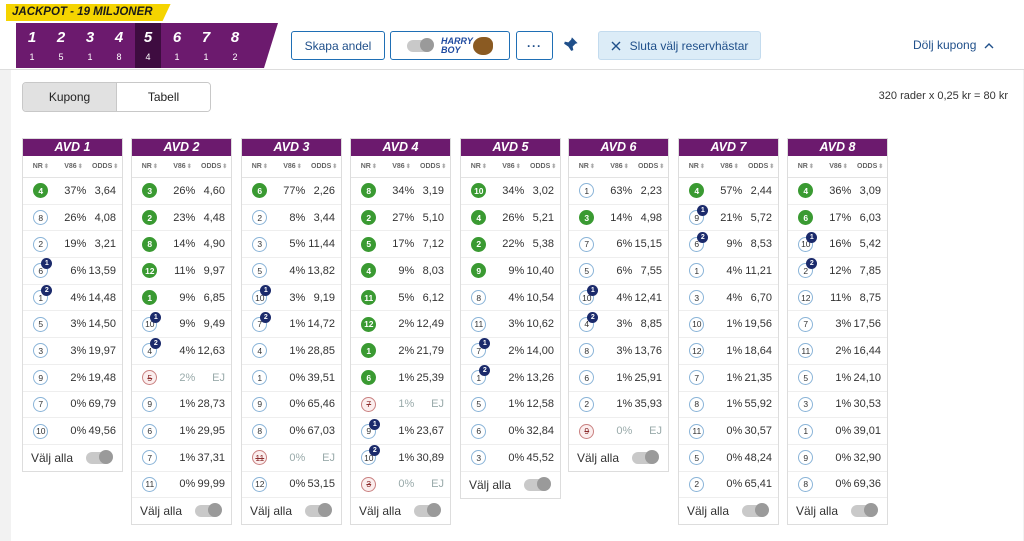  What do you see at coordinates (72, 245) in the screenshot?
I see `horse-row: 2 19% 3,21` at bounding box center [72, 245].